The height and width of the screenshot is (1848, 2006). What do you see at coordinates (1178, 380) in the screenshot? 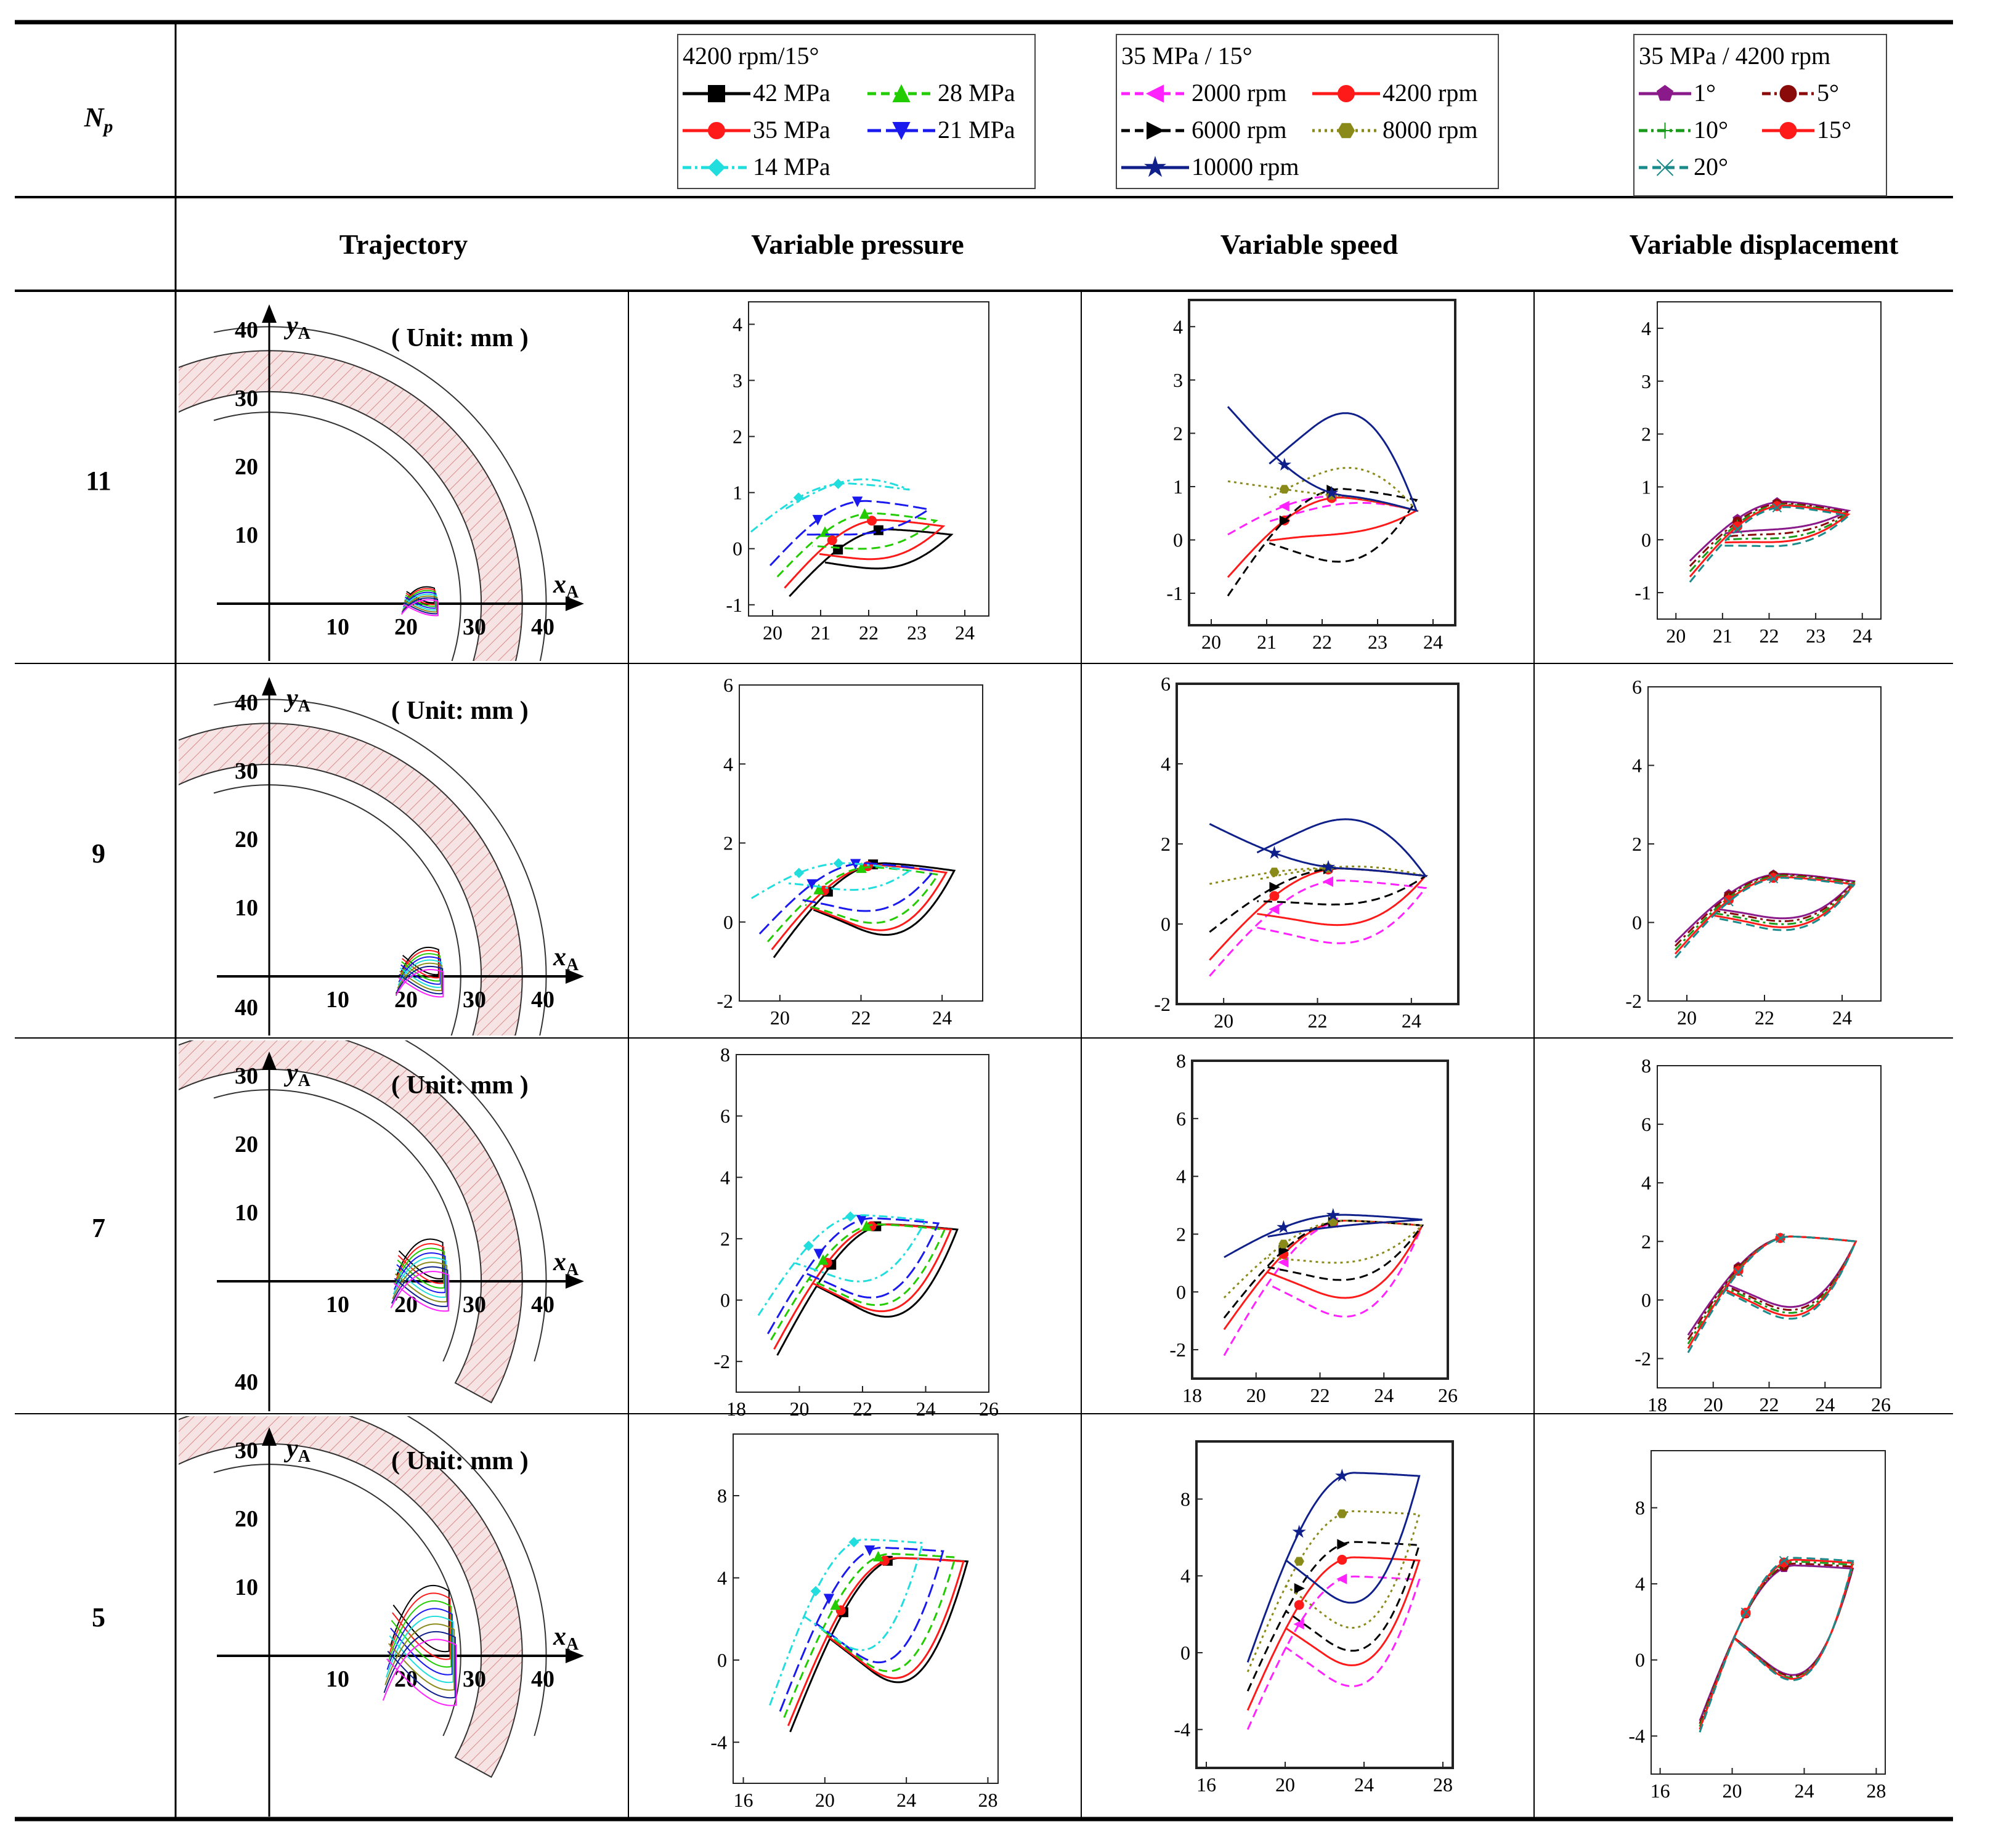
I see `y-tick-label: 3` at bounding box center [1178, 380].